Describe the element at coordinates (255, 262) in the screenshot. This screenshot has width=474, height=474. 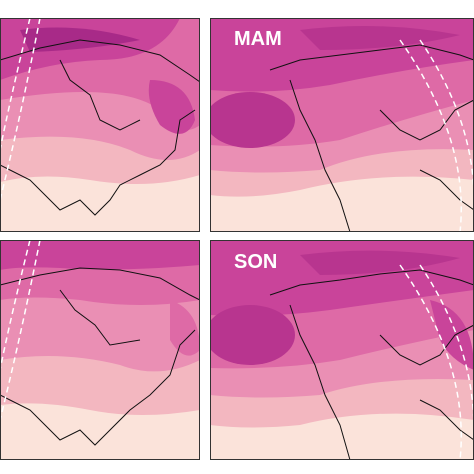
I see `season-label: SON` at that location.